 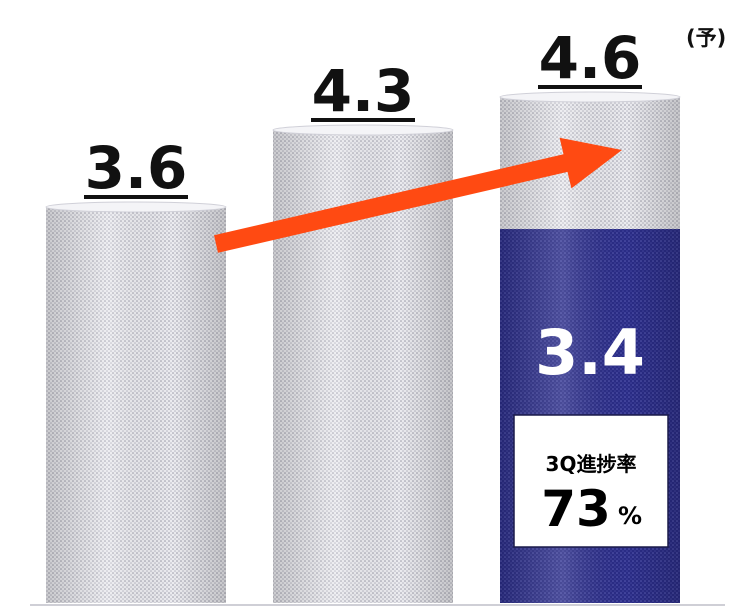 What do you see at coordinates (706, 38) in the screenshot?
I see `forecast-marker: (予)` at bounding box center [706, 38].